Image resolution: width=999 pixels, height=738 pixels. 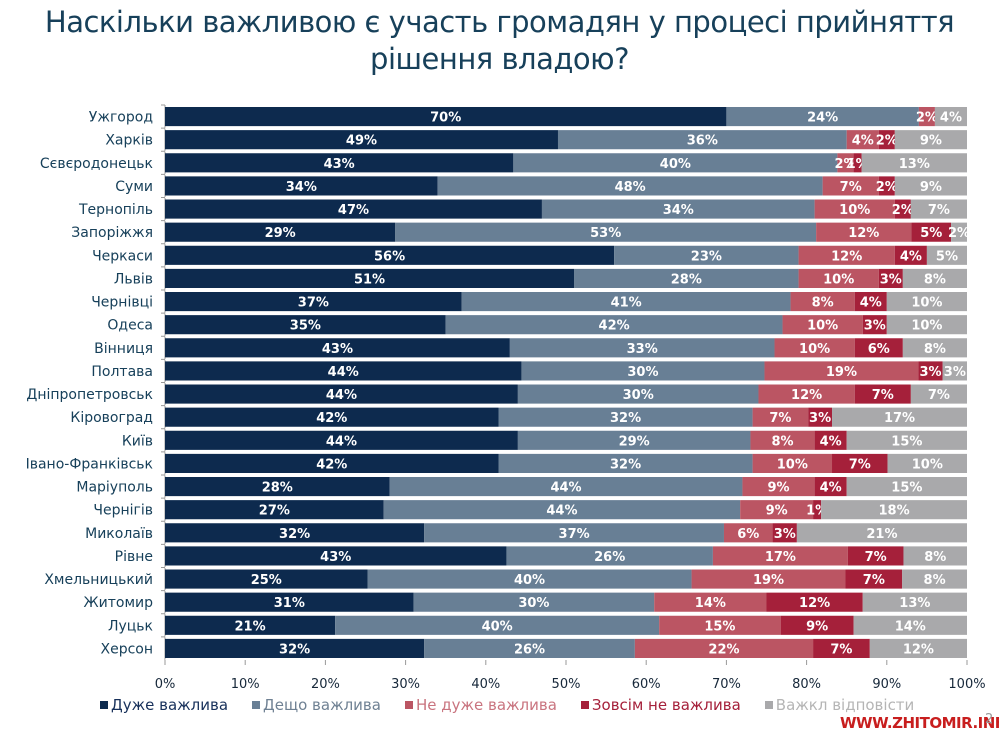 I want to click on data-label: 33%, so click(x=642, y=349).